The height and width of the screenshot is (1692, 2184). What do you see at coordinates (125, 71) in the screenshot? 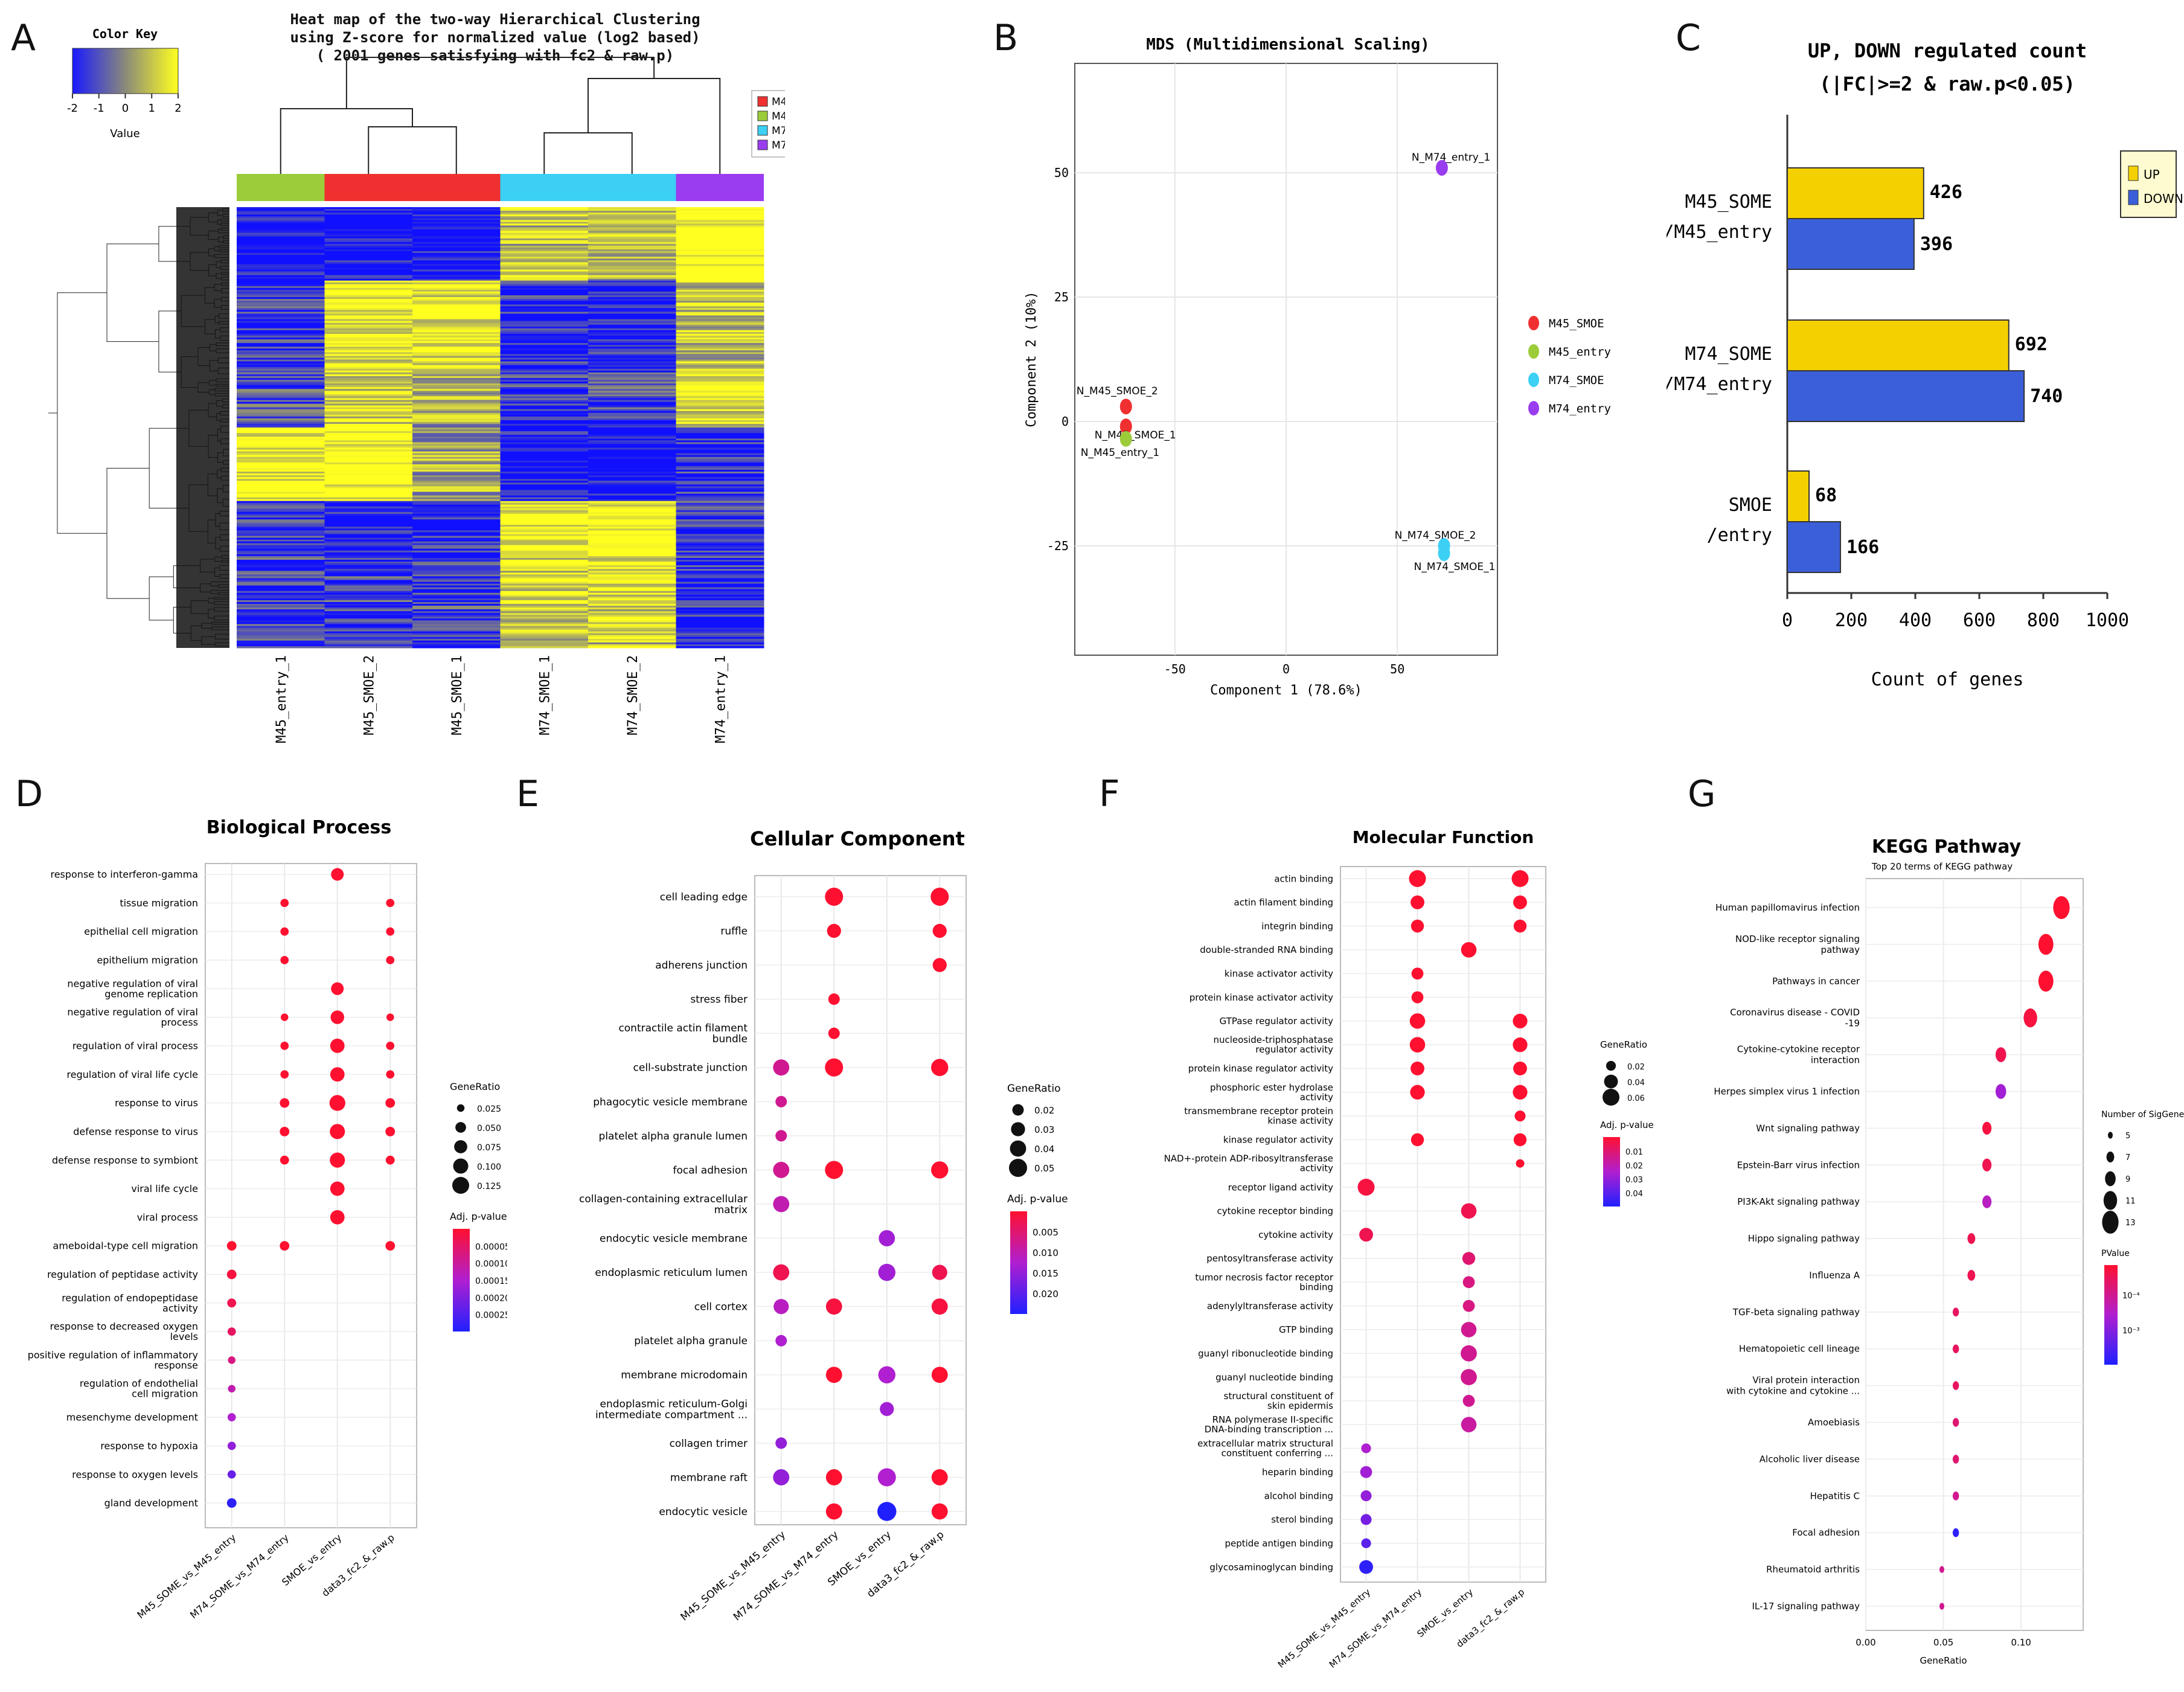
I see `color-key-gradient` at bounding box center [125, 71].